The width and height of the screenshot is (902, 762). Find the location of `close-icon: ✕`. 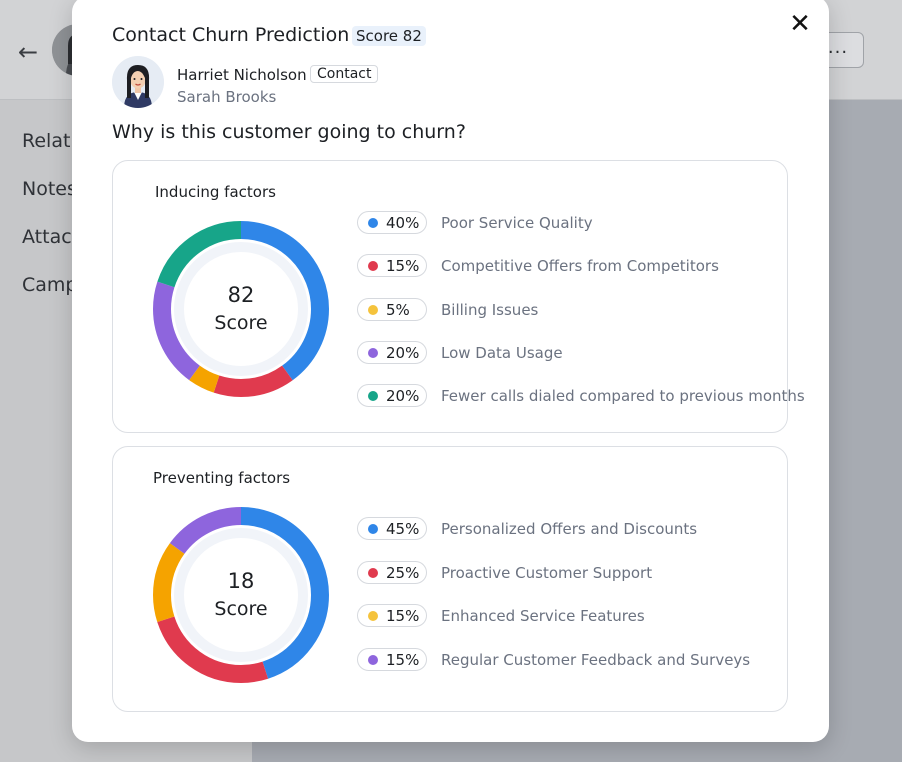

close-icon: ✕ is located at coordinates (800, 24).